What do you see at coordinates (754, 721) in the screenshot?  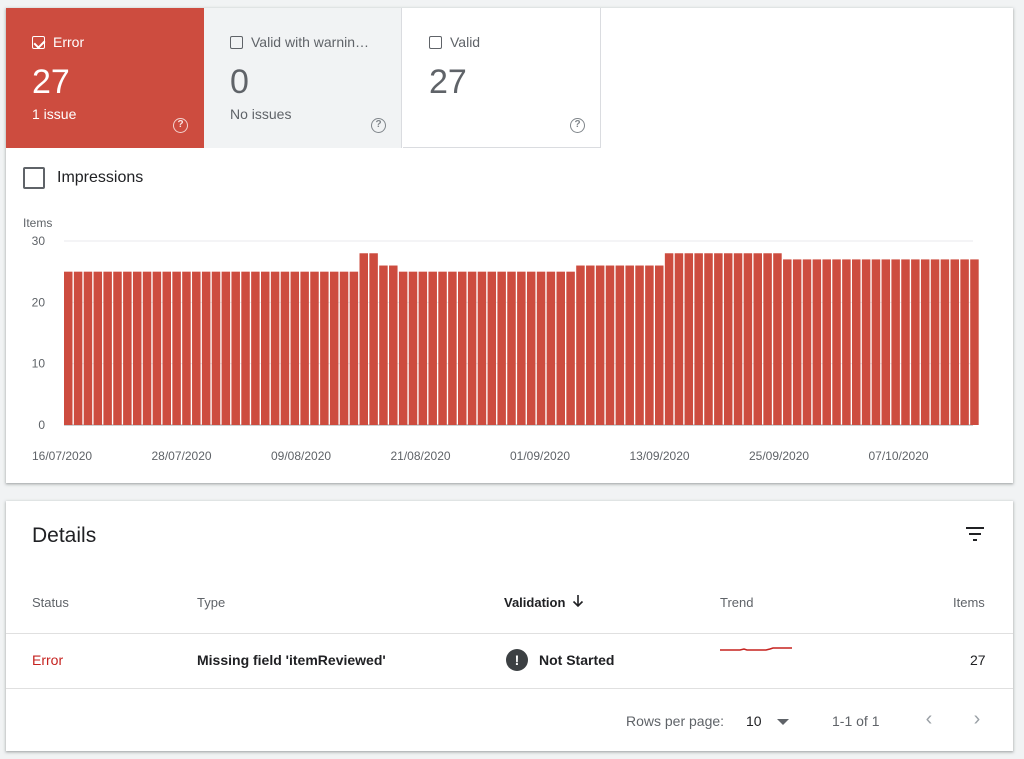 I see `rows-per-page-value: 10` at bounding box center [754, 721].